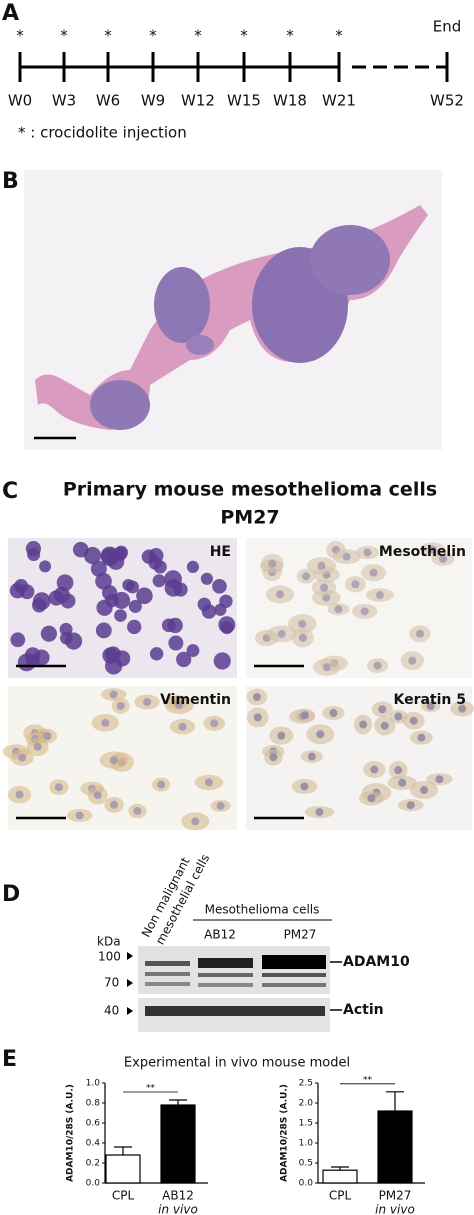  I want to click on y-tick-label: 2.0, so click(306, 1104).